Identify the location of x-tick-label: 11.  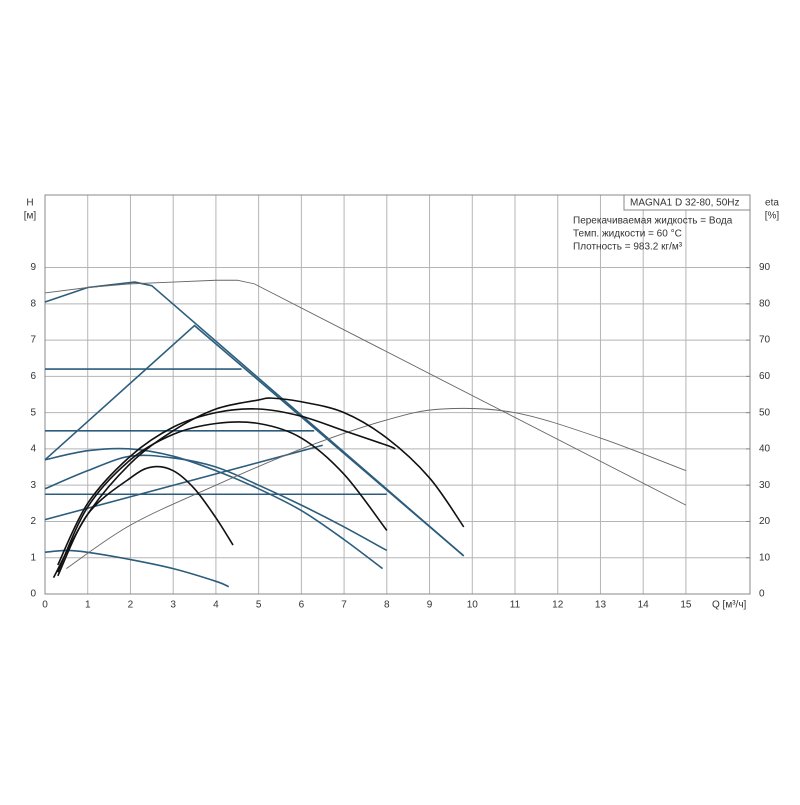
(515, 605).